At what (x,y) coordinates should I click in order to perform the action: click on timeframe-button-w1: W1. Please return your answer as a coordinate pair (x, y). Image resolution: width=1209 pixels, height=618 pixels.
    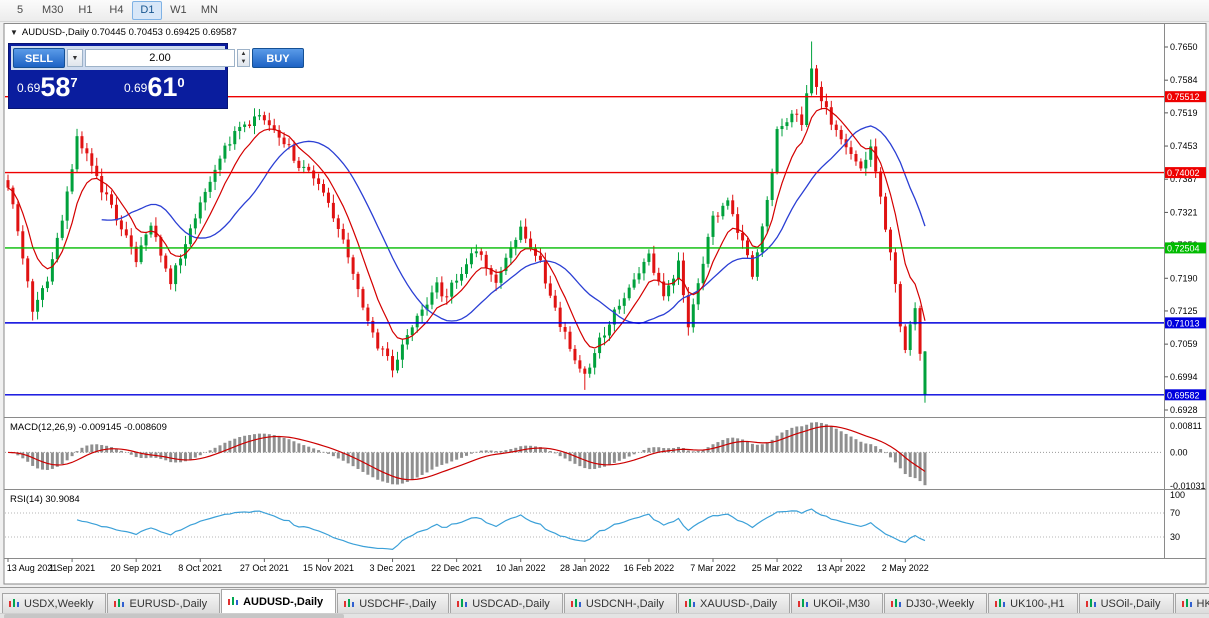
    Looking at the image, I should click on (178, 10).